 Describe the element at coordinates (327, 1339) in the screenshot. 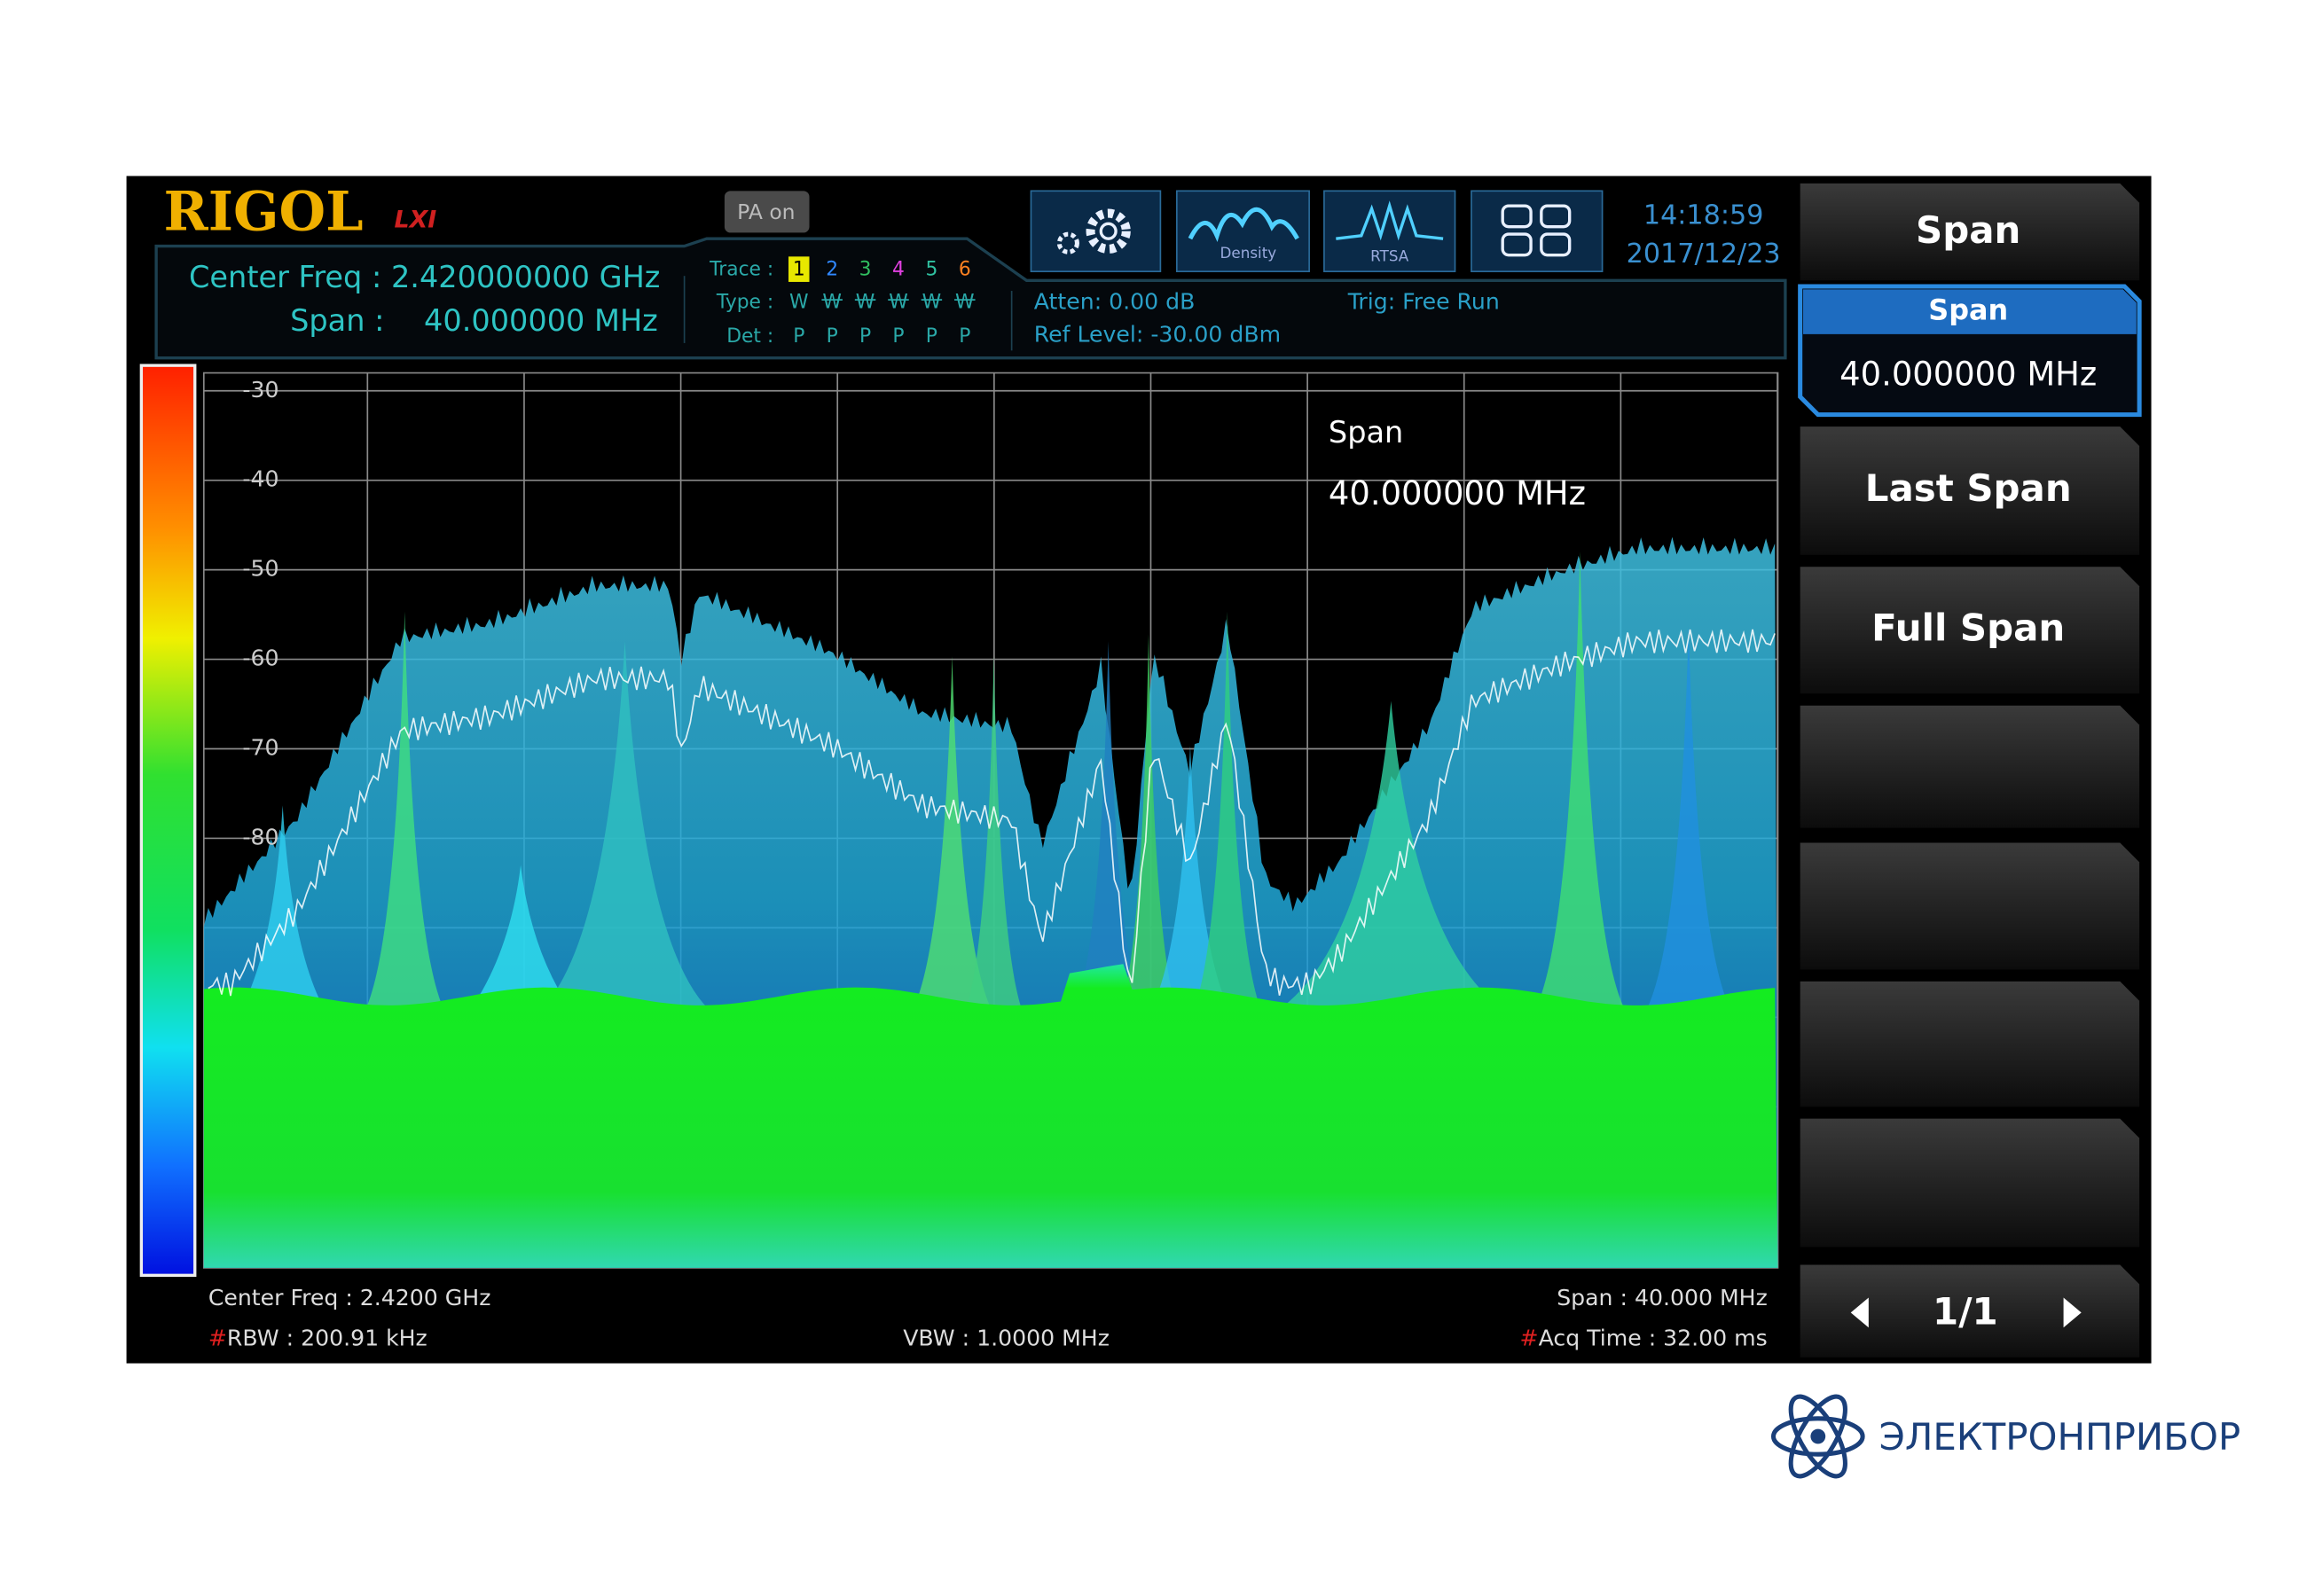

I see `rbw-text: RBW : 200.91 kHz` at that location.